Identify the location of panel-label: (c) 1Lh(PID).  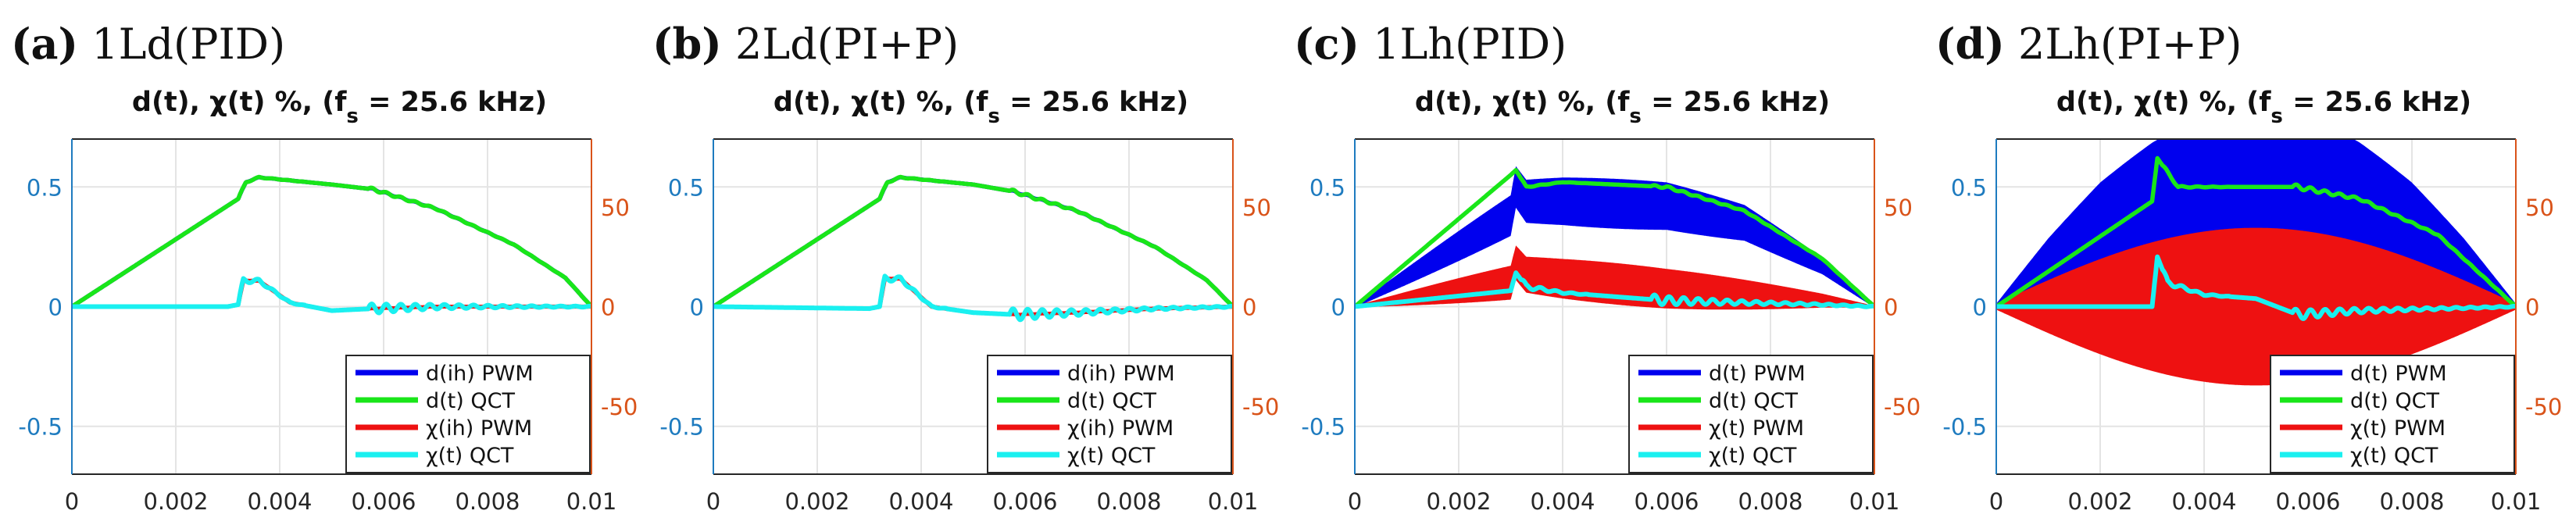
(1430, 44).